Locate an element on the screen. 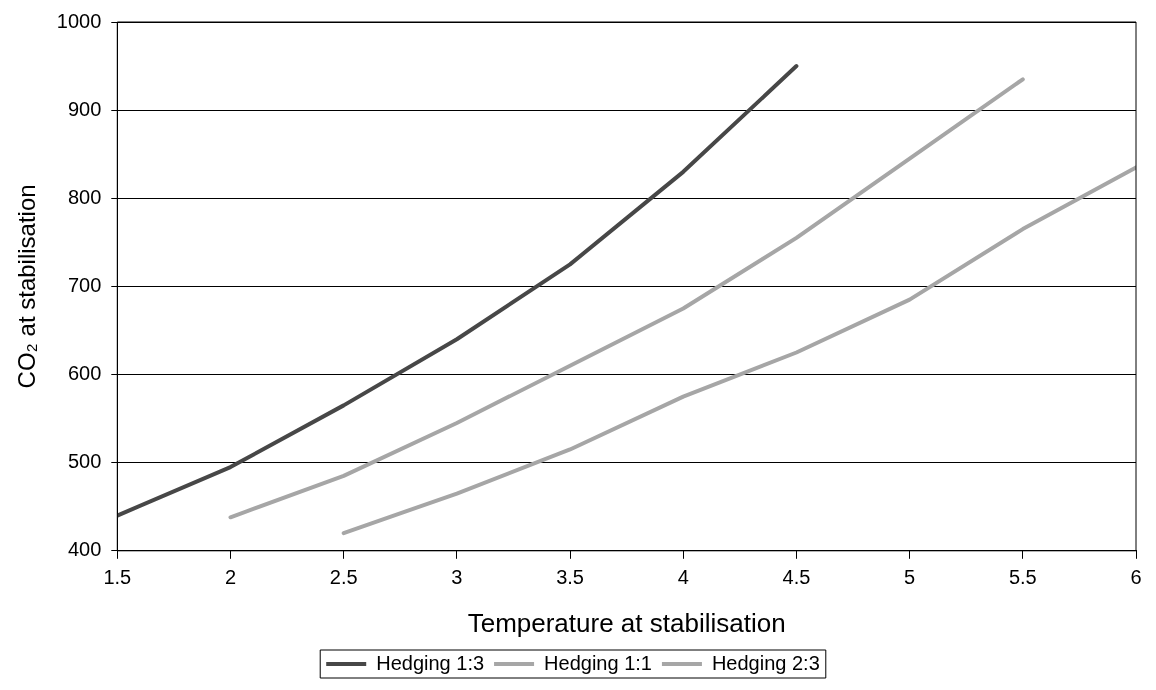 This screenshot has width=1156, height=690. y-tick-label: 400 is located at coordinates (84, 549).